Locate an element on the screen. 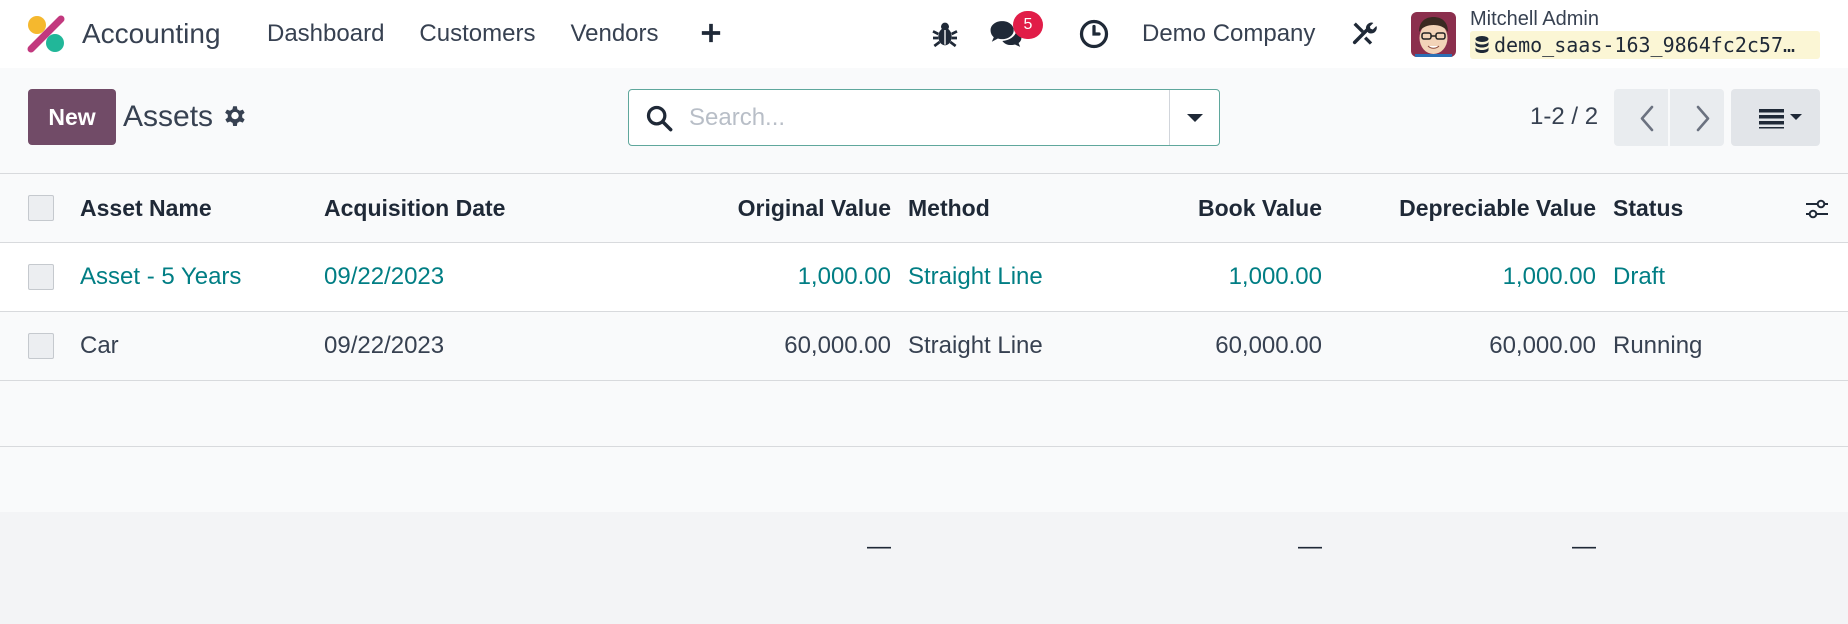 This screenshot has width=1848, height=624. page-title: Assets is located at coordinates (168, 116).